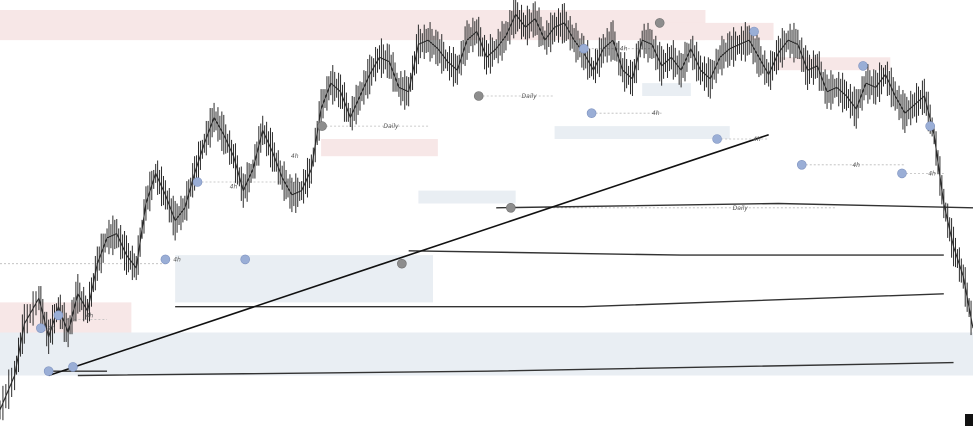 This screenshot has height=444, width=973. I want to click on annotation-label-5: Daily, so click(391, 126).